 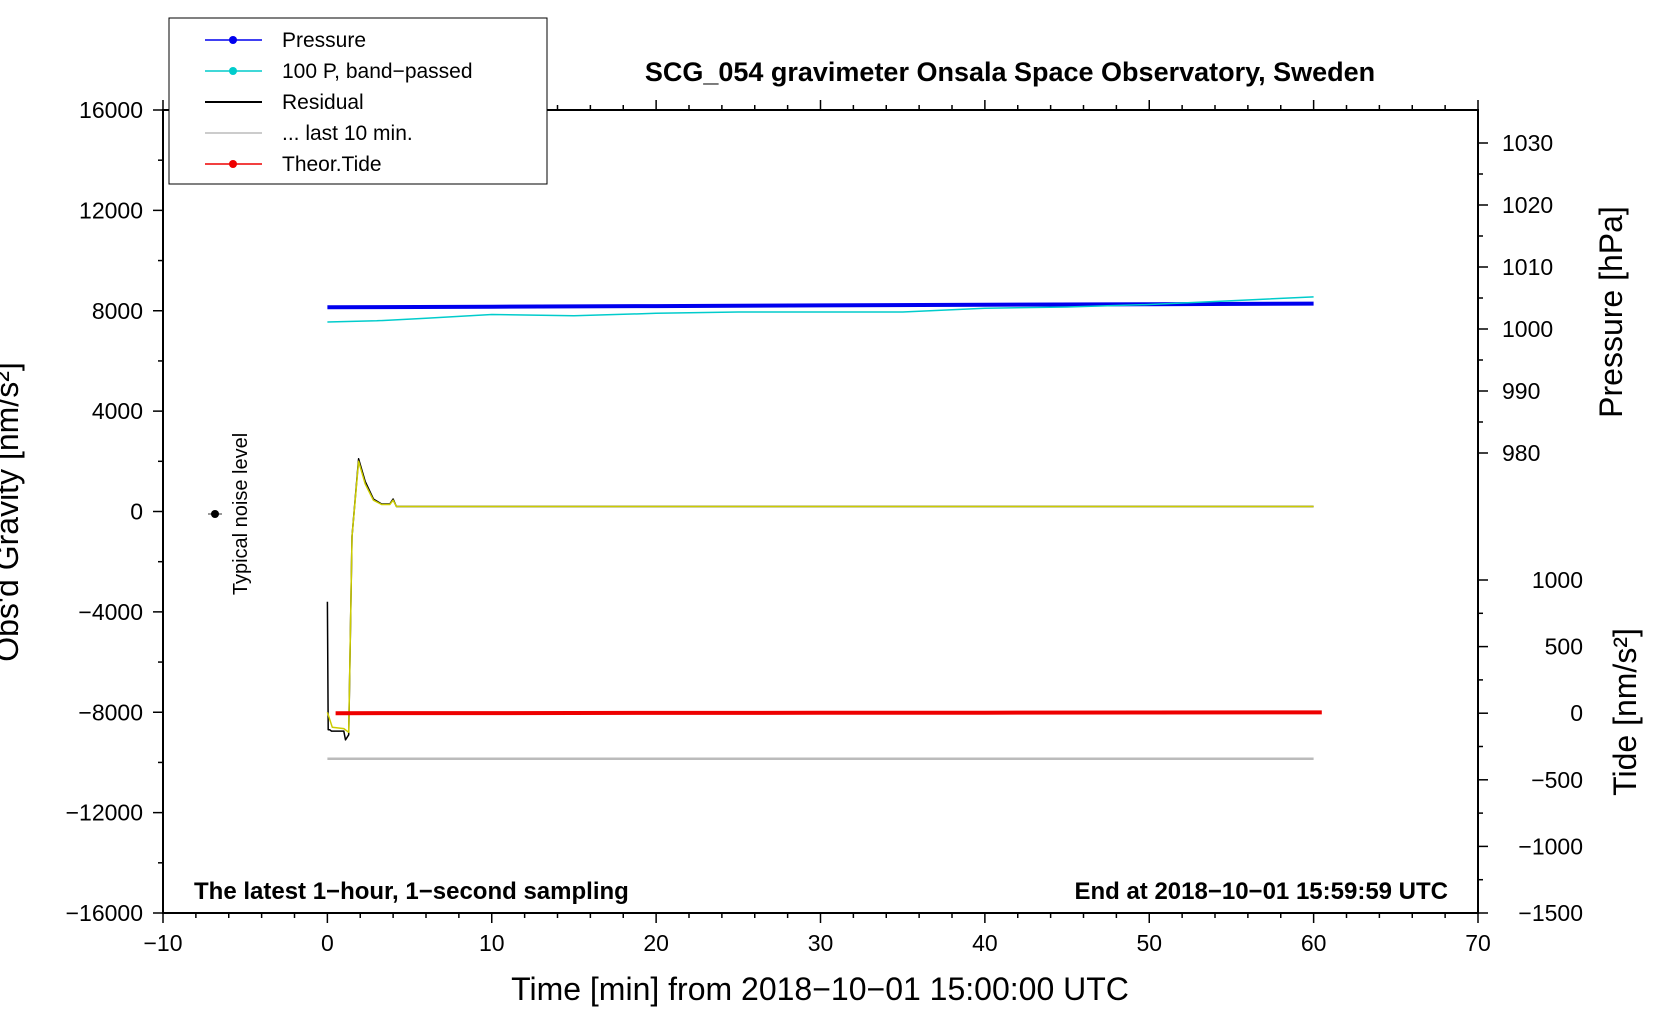 I want to click on y-tick-label: 0, so click(x=136, y=512).